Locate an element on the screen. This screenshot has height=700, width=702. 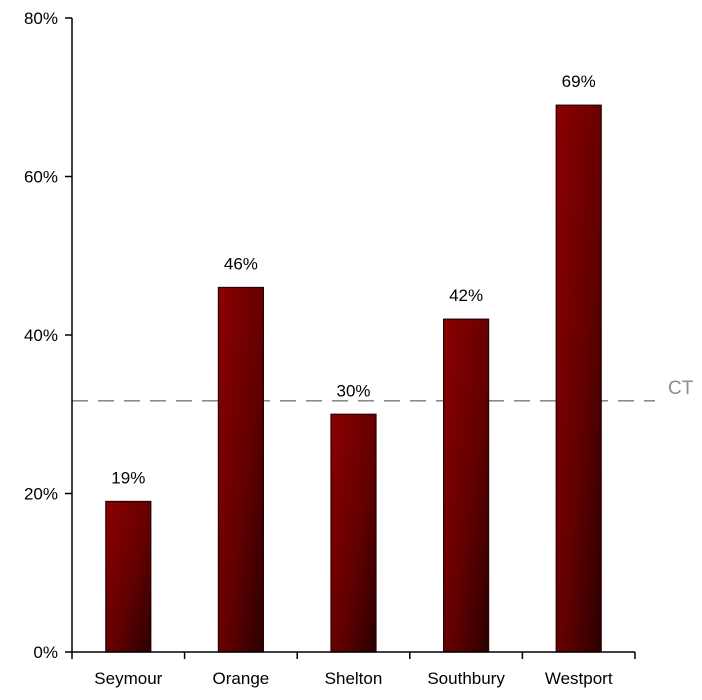
reference-line-label: CT is located at coordinates (681, 388).